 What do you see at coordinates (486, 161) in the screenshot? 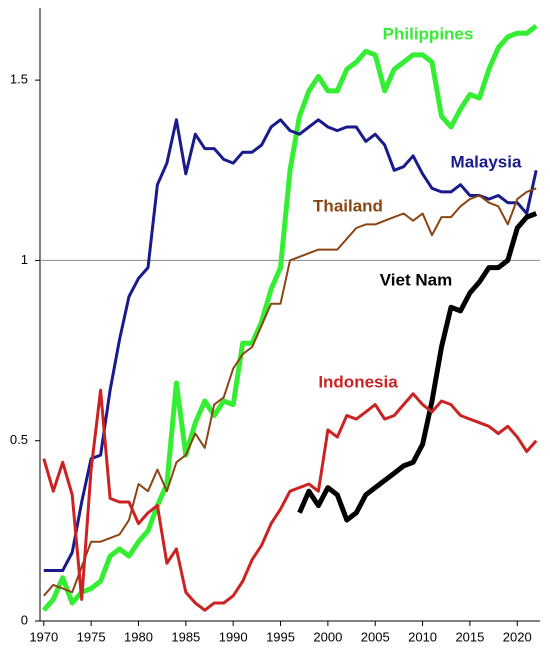
I see `series-label: Malaysia` at bounding box center [486, 161].